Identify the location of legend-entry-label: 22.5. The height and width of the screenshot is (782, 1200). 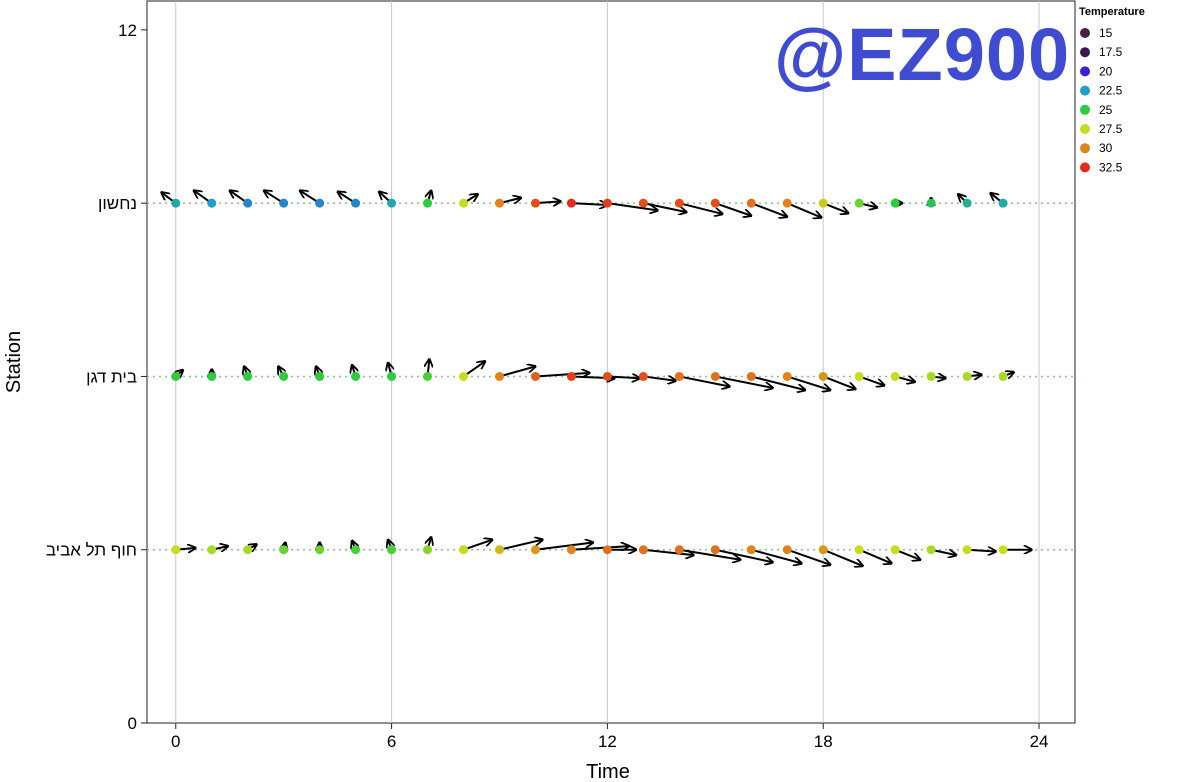
(1111, 91).